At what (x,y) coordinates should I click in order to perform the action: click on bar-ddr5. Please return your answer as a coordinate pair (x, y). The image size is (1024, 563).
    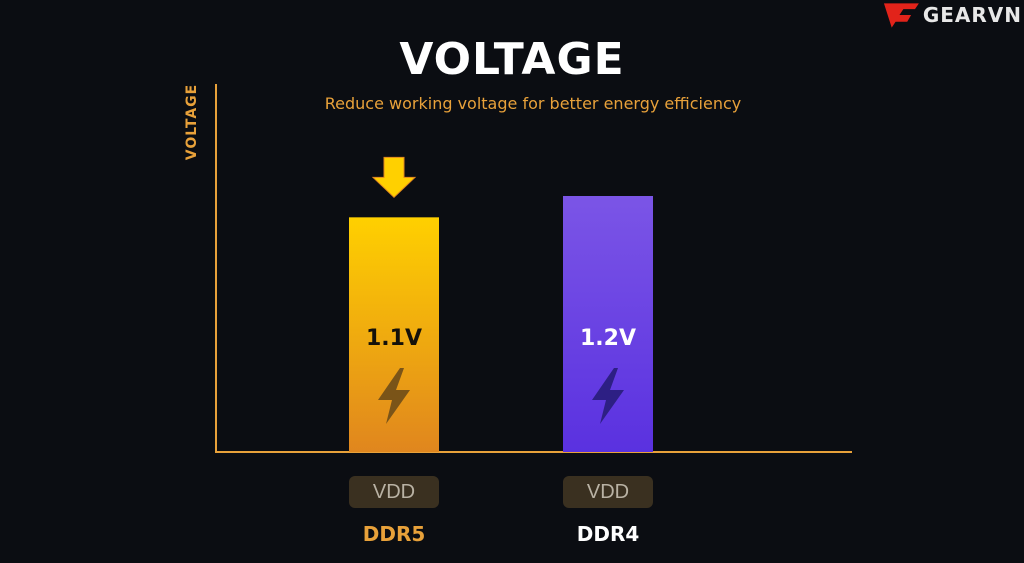
    Looking at the image, I should click on (394, 334).